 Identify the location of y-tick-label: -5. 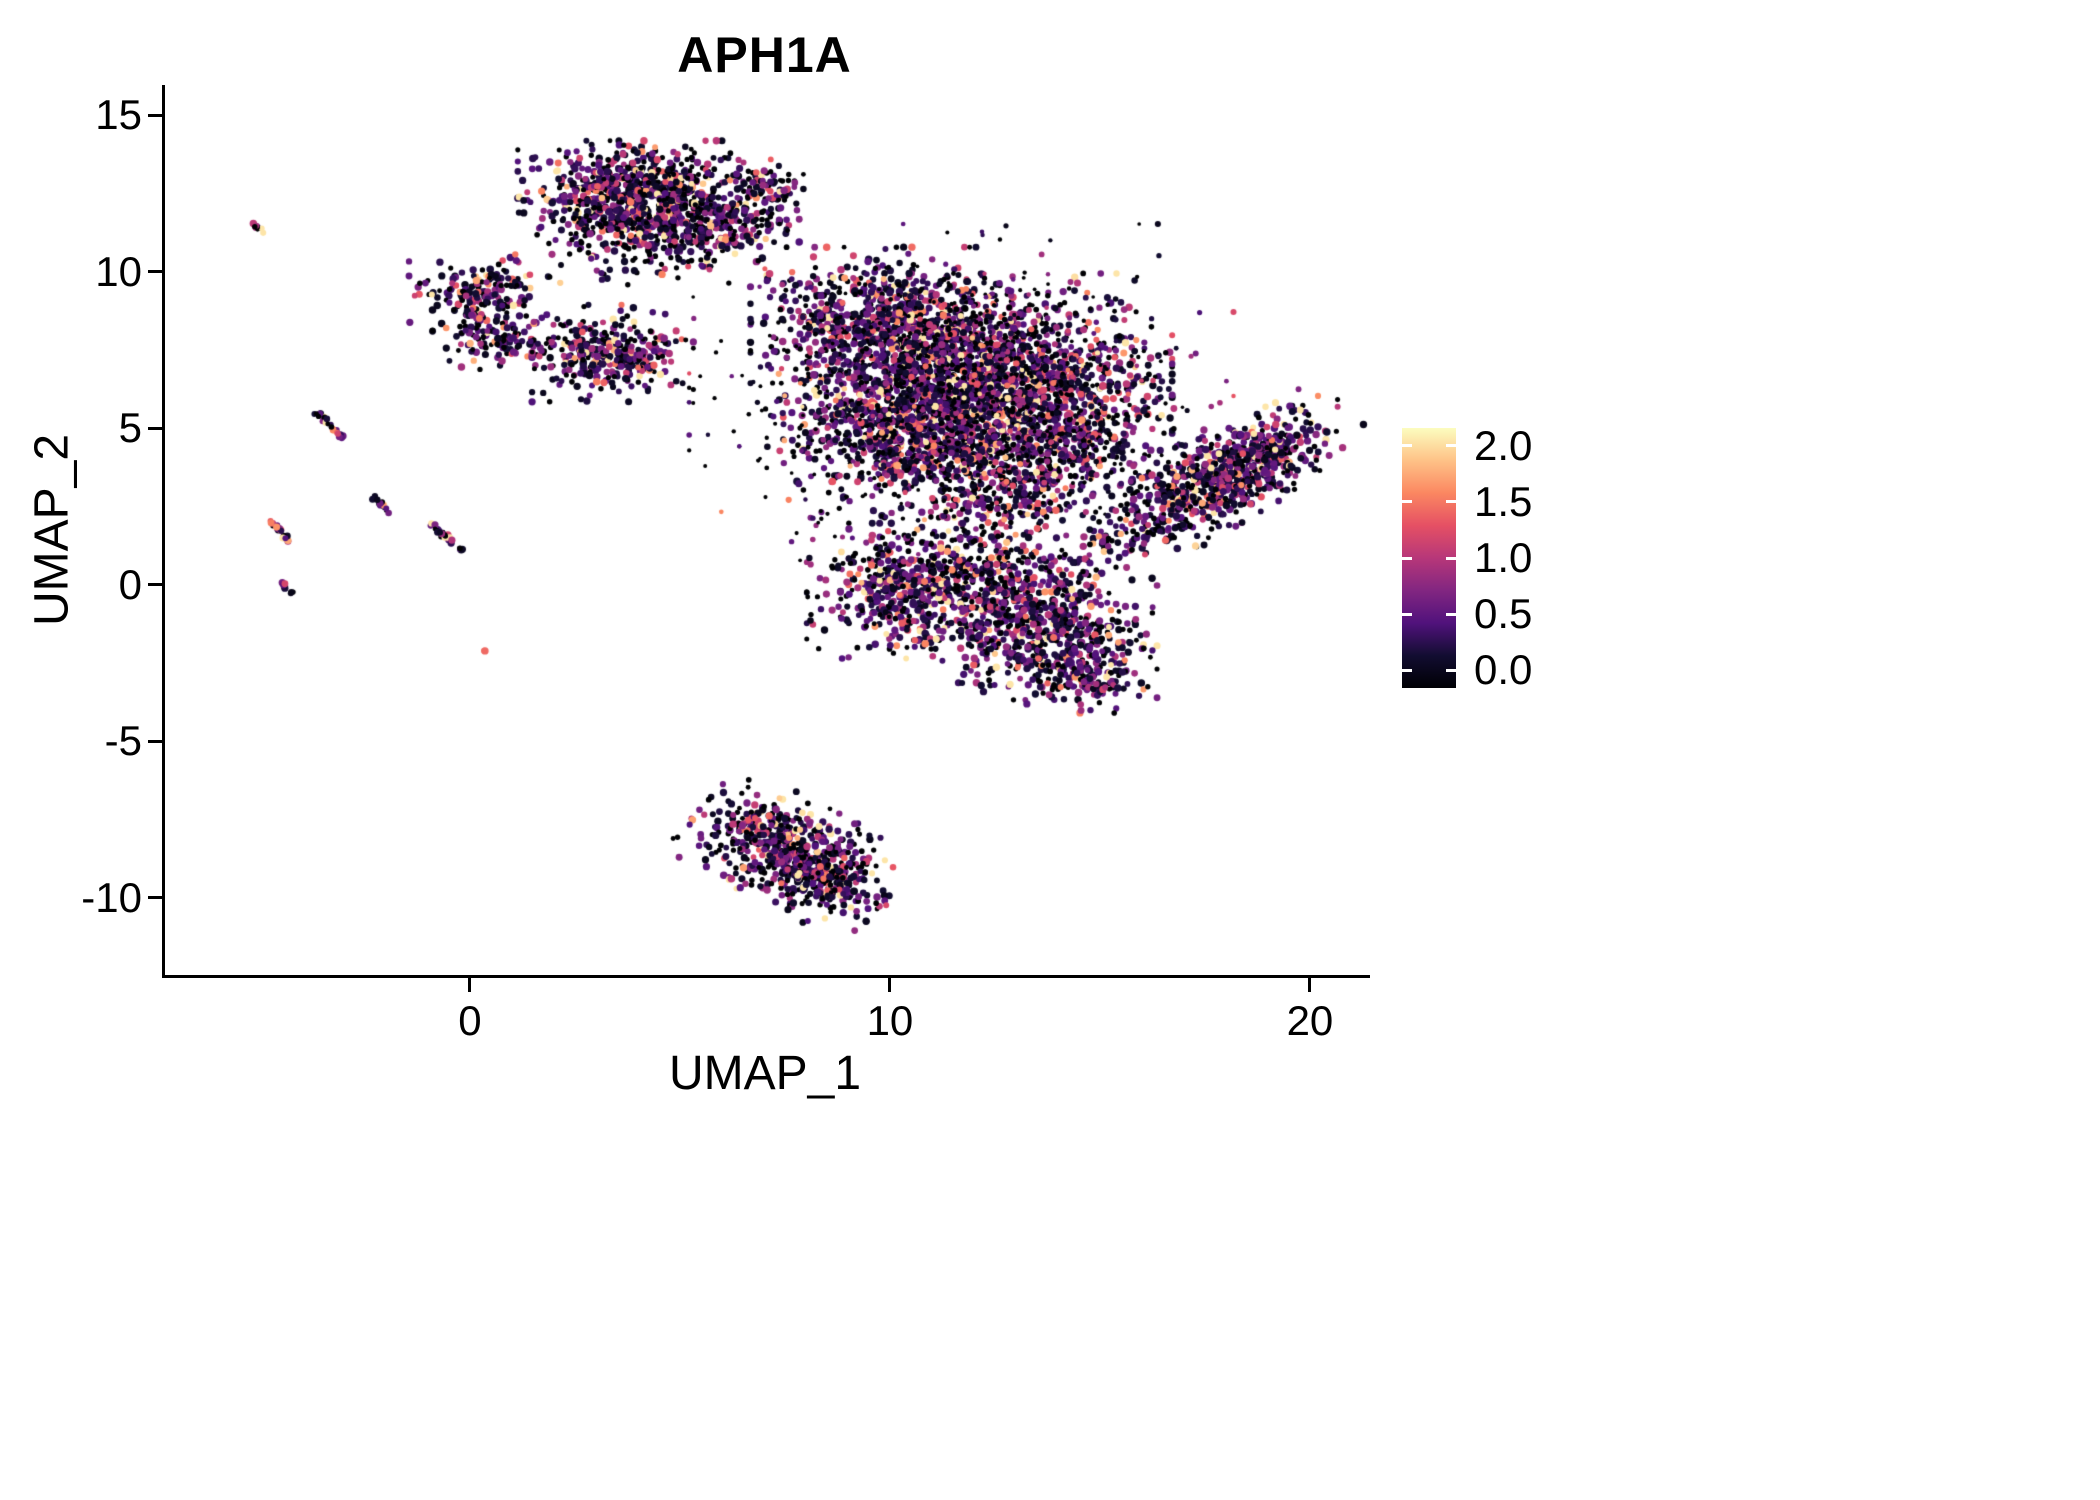
(123, 741).